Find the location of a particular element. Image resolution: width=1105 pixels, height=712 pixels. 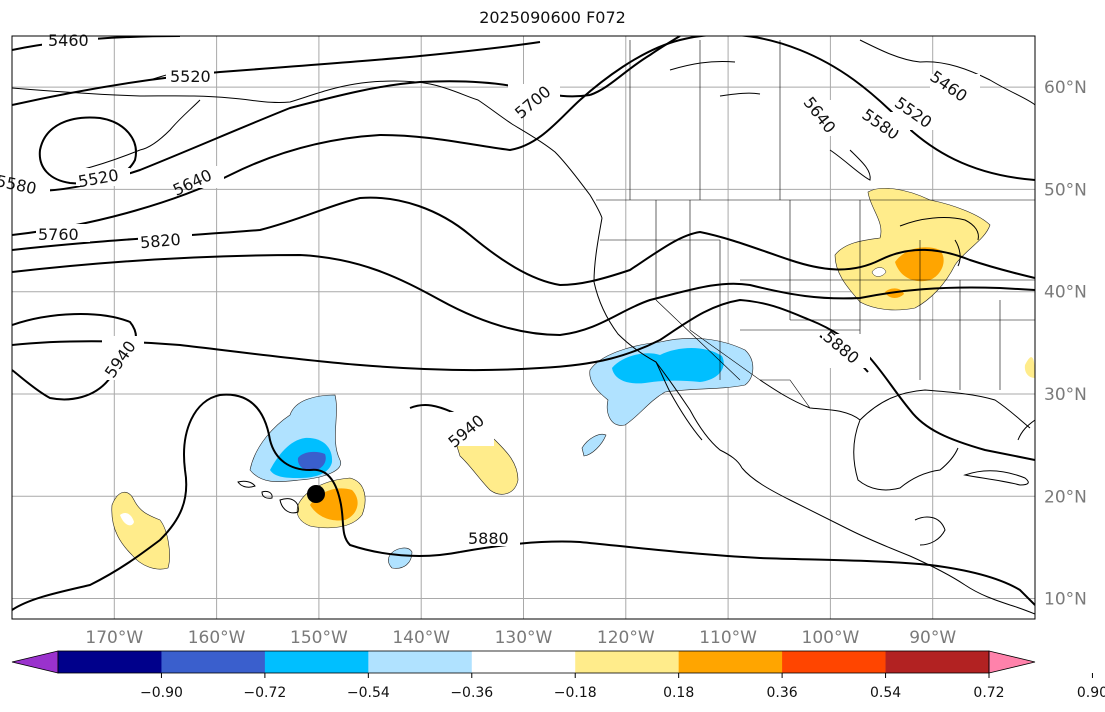

longitude-label: 120°W is located at coordinates (626, 638).